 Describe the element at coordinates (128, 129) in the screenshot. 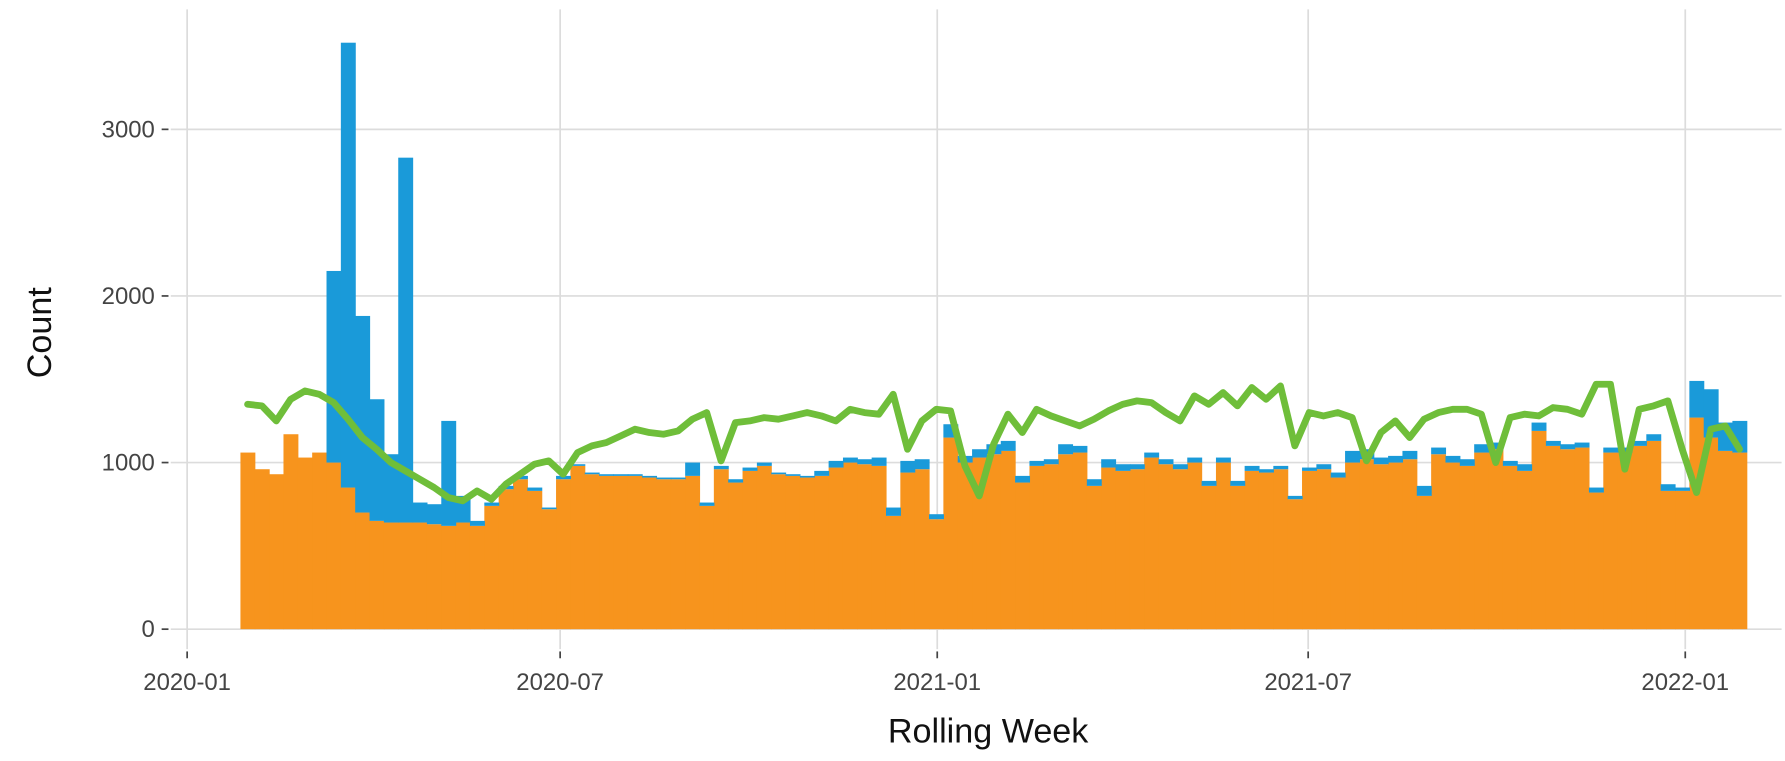

I see `y-tick-label: 3000` at that location.